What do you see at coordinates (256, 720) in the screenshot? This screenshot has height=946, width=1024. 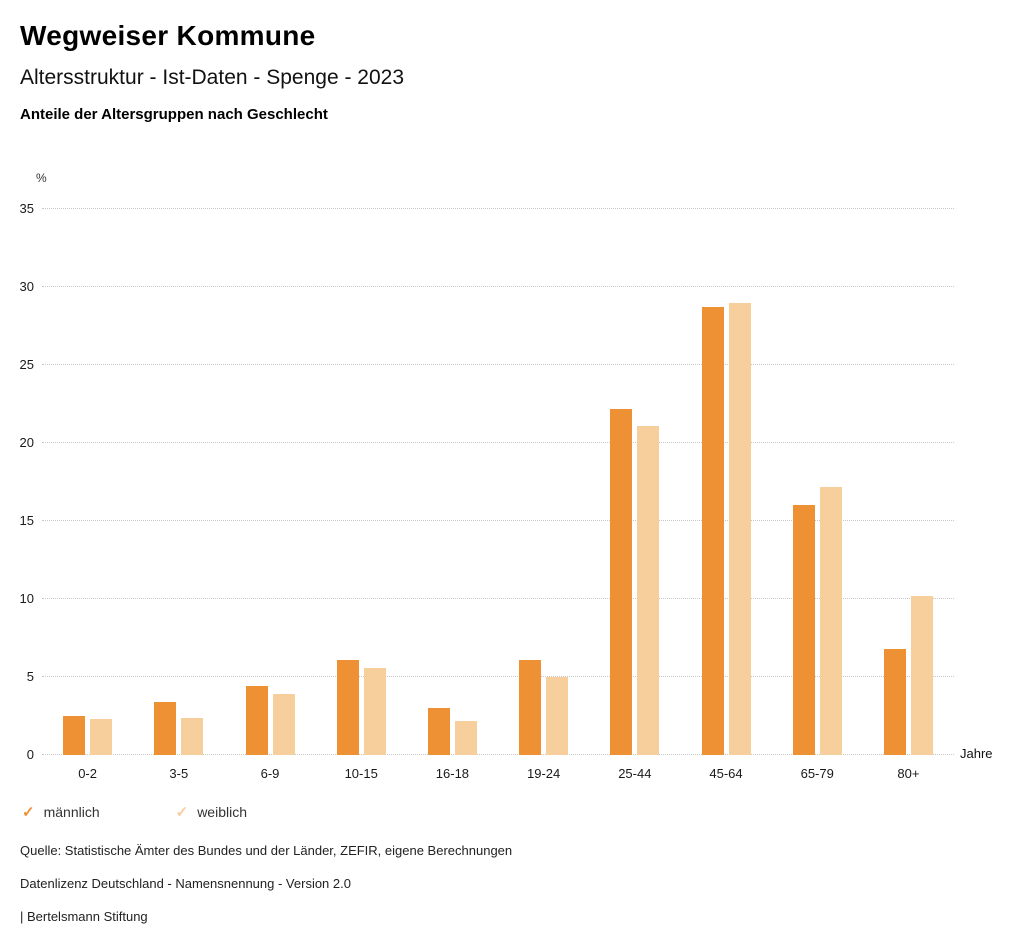 I see `bar-männlich-6-9` at bounding box center [256, 720].